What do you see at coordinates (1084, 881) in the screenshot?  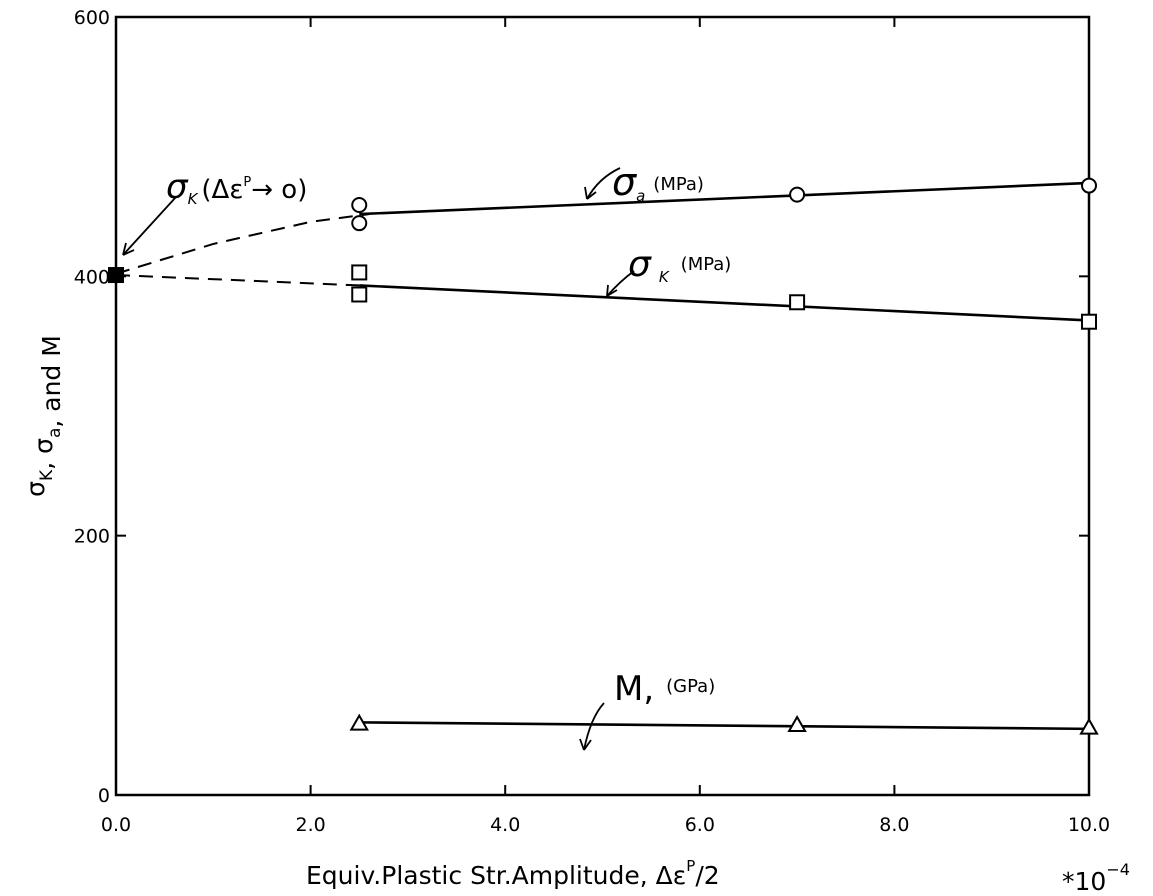 I see `x-multiplier-base: *10` at bounding box center [1084, 881].